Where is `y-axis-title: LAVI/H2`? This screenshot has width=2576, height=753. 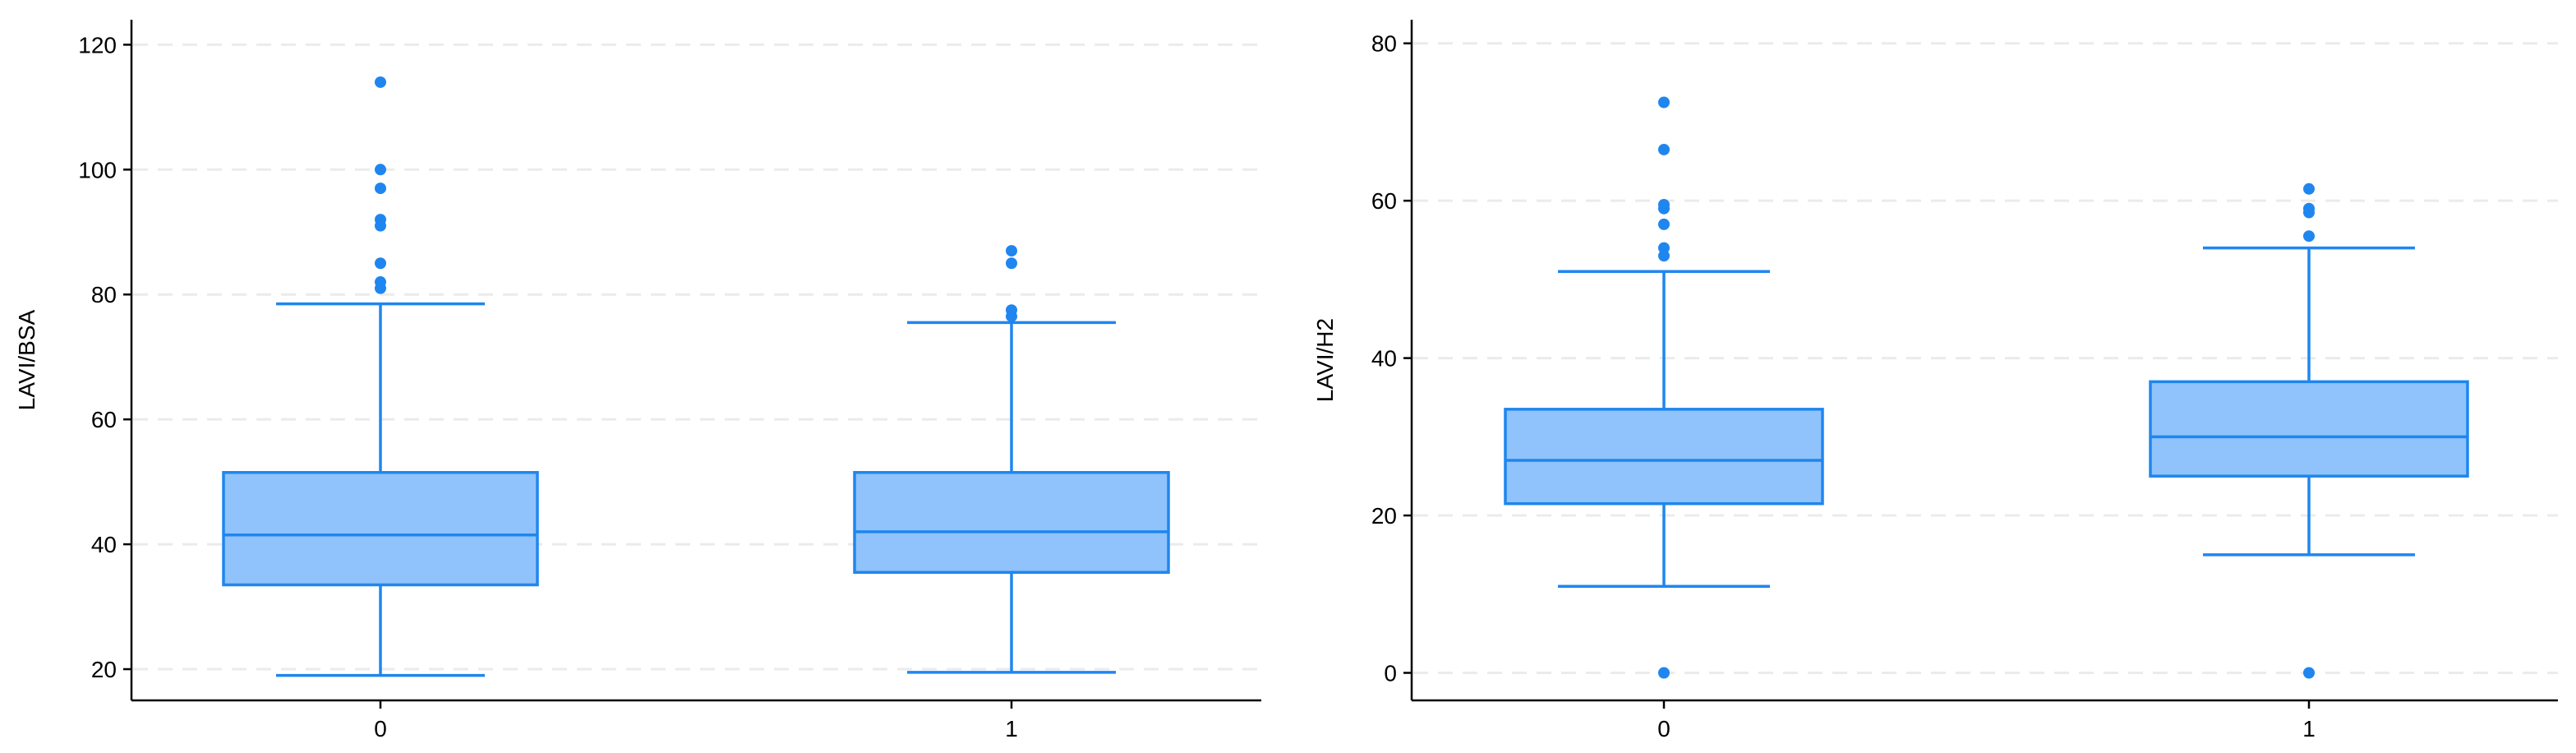
y-axis-title: LAVI/H2 is located at coordinates (1325, 360).